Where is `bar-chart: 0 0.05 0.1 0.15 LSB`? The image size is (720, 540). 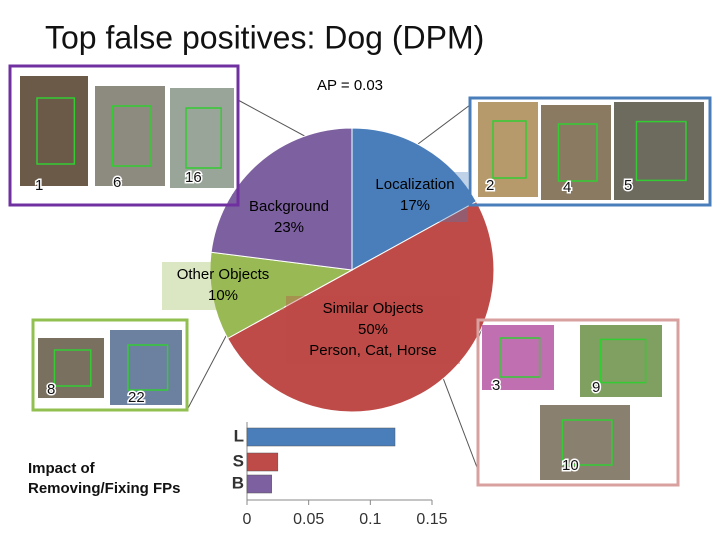 bar-chart: 0 0.05 0.1 0.15 LSB is located at coordinates (340, 475).